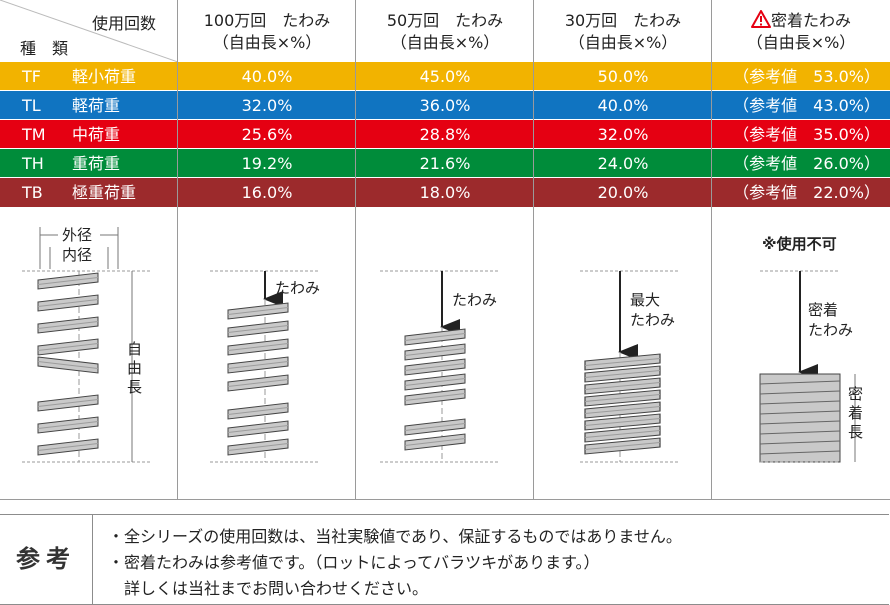 This screenshot has height=605, width=890. Describe the element at coordinates (89, 31) in the screenshot. I see `corner-diagonal` at that location.